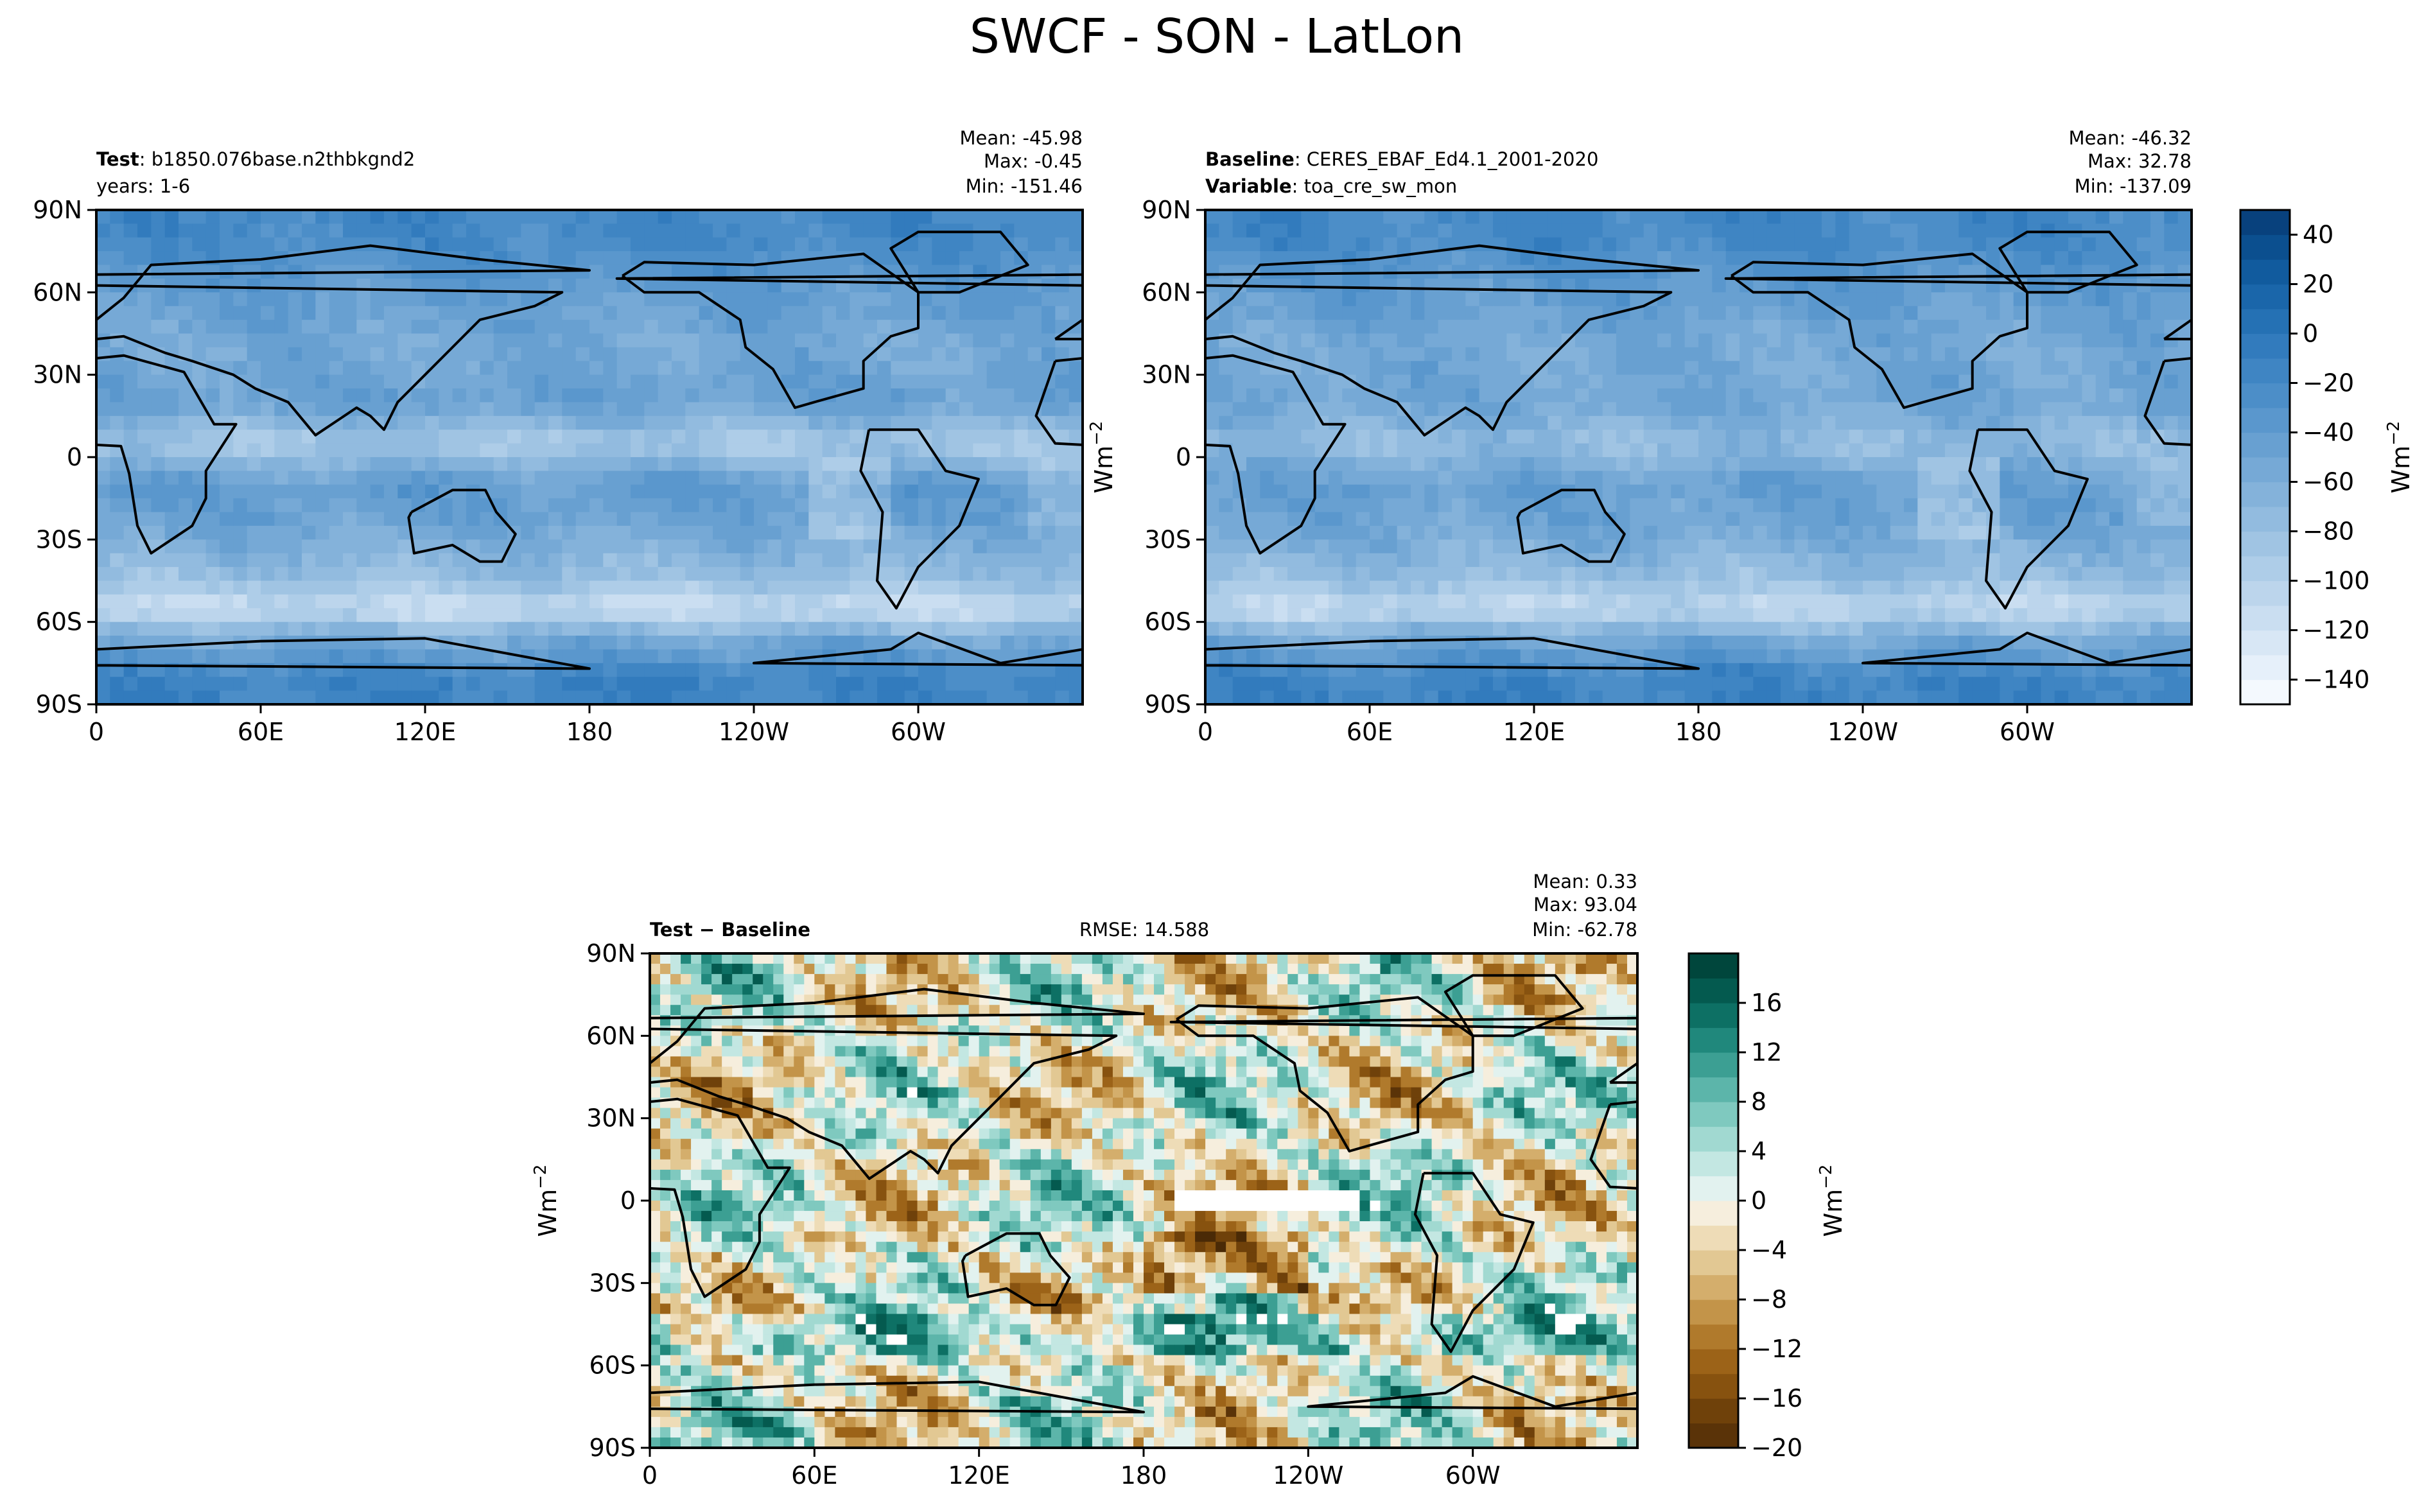 This screenshot has height=1512, width=2433. What do you see at coordinates (1698, 467) in the screenshot?
I see `baseline-coastlines` at bounding box center [1698, 467].